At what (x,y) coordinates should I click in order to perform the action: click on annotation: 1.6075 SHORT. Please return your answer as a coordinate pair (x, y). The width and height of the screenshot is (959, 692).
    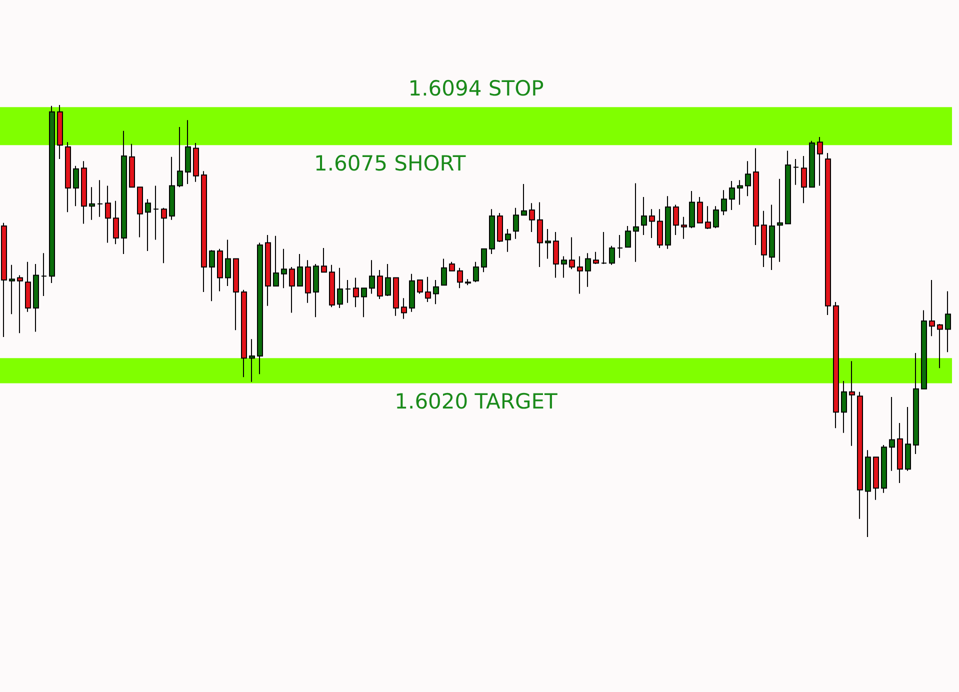
    Looking at the image, I should click on (390, 164).